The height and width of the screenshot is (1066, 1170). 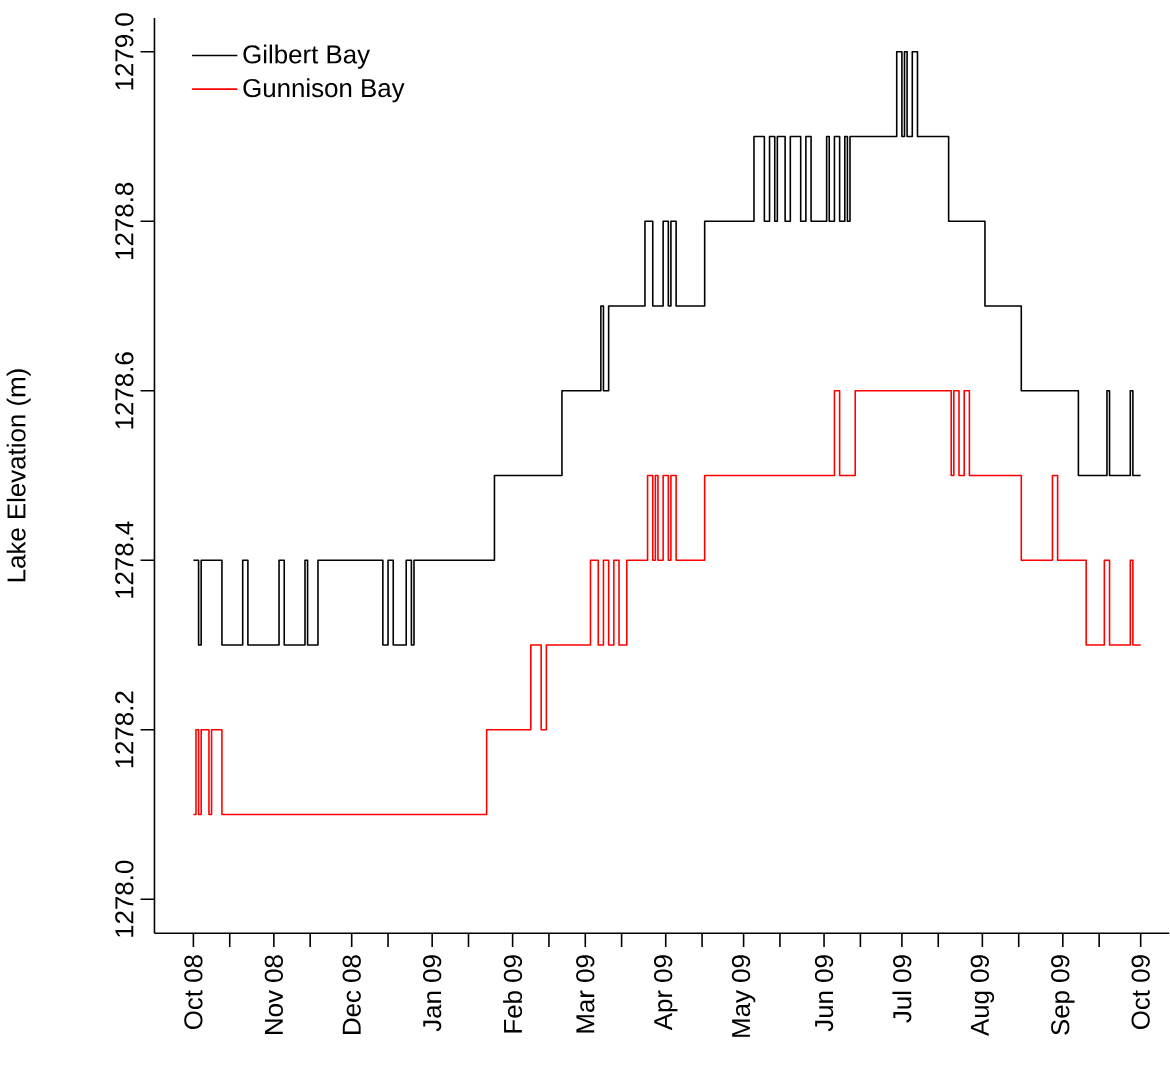 I want to click on x-tick-label: Jan 09, so click(x=432, y=993).